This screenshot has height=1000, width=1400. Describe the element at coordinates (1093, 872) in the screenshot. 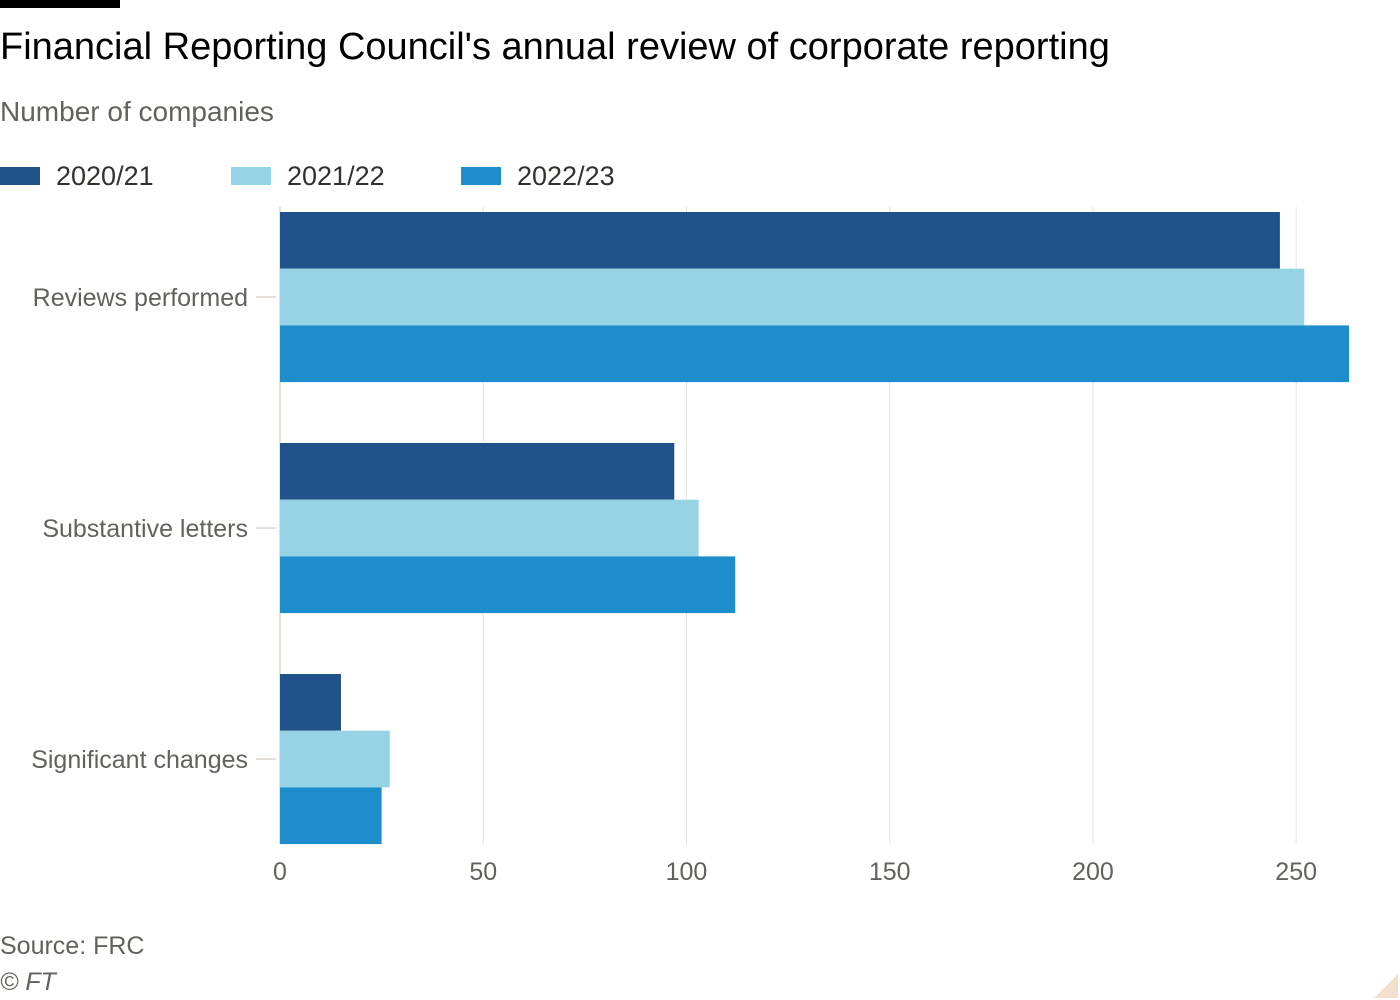

I see `x-tick-label: 200` at that location.